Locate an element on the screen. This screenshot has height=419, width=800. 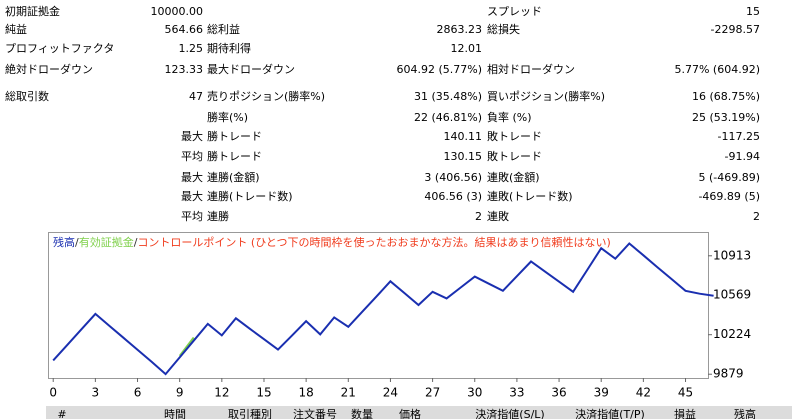
x-tick-label: 15 is located at coordinates (263, 393).